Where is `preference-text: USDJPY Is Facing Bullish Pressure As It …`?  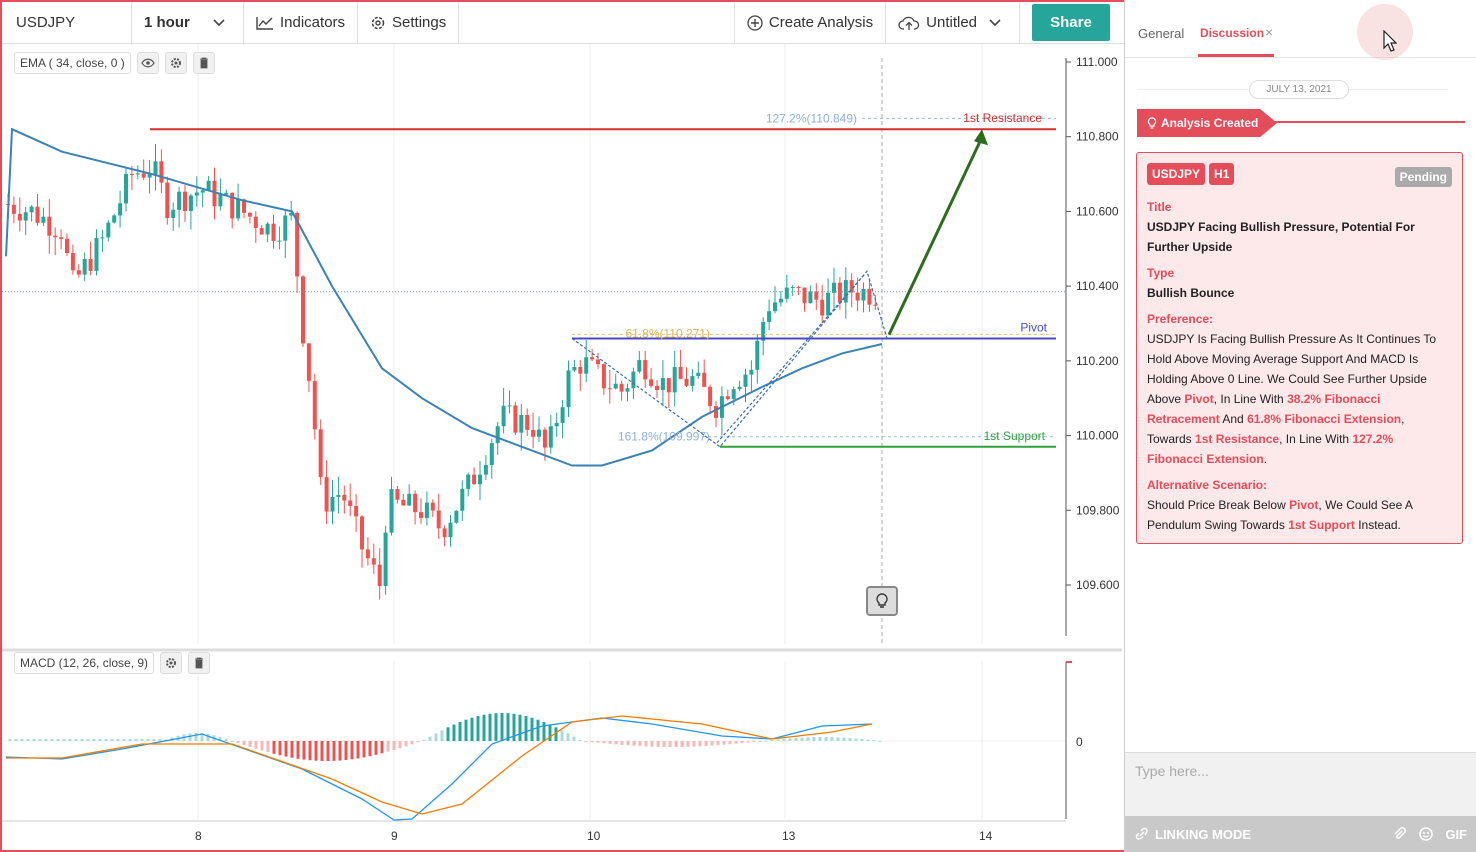
preference-text: USDJPY Is Facing Bullish Pressure As It … is located at coordinates (1299, 399).